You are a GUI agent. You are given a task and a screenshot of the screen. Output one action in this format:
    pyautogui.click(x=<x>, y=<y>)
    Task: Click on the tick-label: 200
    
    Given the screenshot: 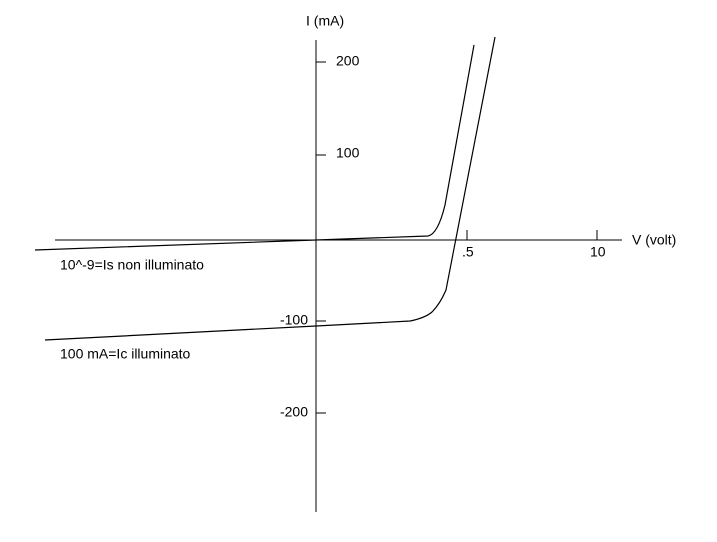 What is the action you would take?
    pyautogui.click(x=348, y=61)
    